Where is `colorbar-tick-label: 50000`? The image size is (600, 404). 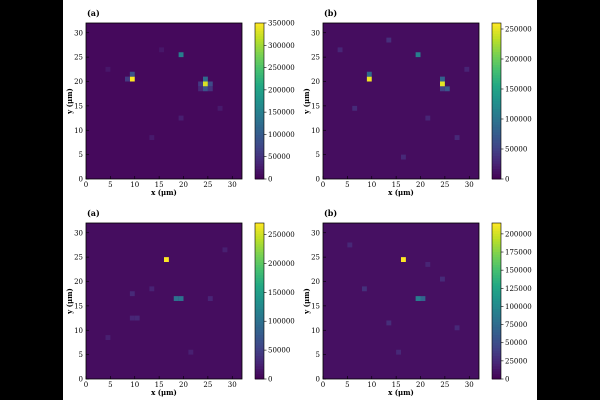 colorbar-tick-label: 50000 is located at coordinates (516, 343).